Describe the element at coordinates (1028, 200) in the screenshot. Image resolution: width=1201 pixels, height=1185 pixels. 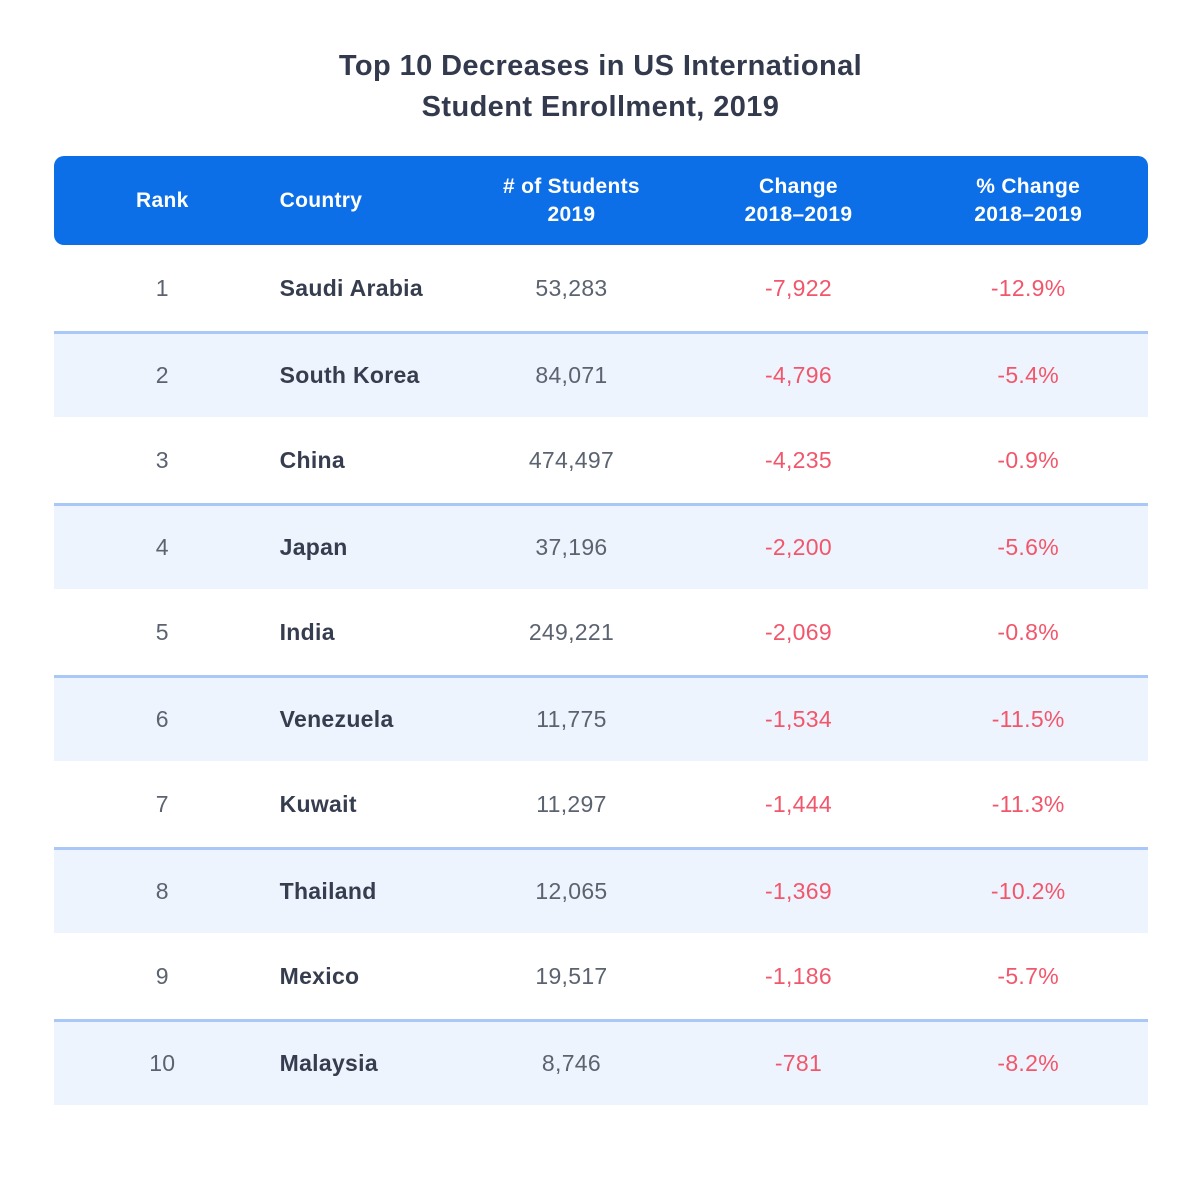
I see `header-pct-change: % Change 2018–2019` at that location.